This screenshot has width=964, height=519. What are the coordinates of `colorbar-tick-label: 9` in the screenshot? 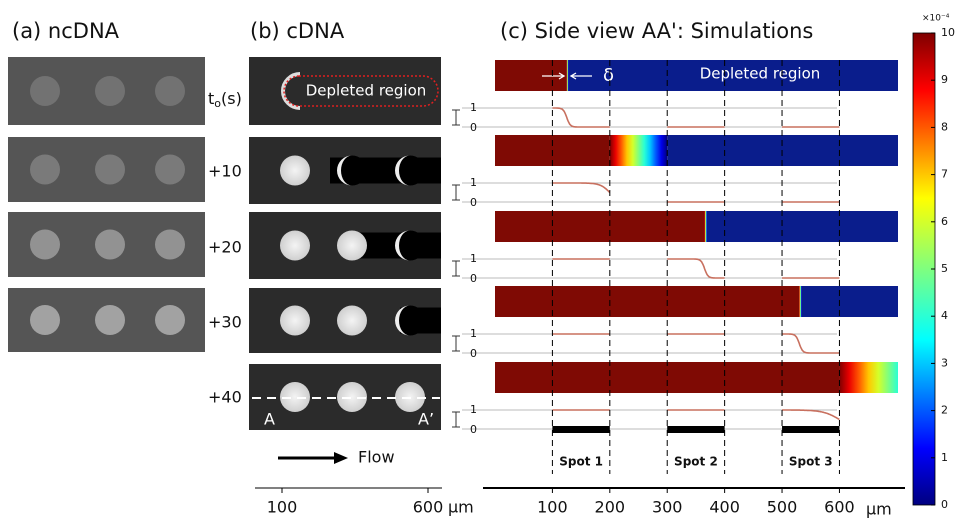 It's located at (944, 79).